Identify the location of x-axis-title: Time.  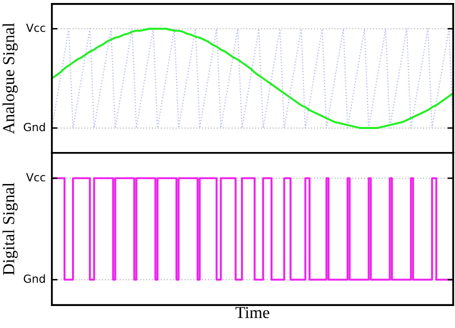
(253, 312).